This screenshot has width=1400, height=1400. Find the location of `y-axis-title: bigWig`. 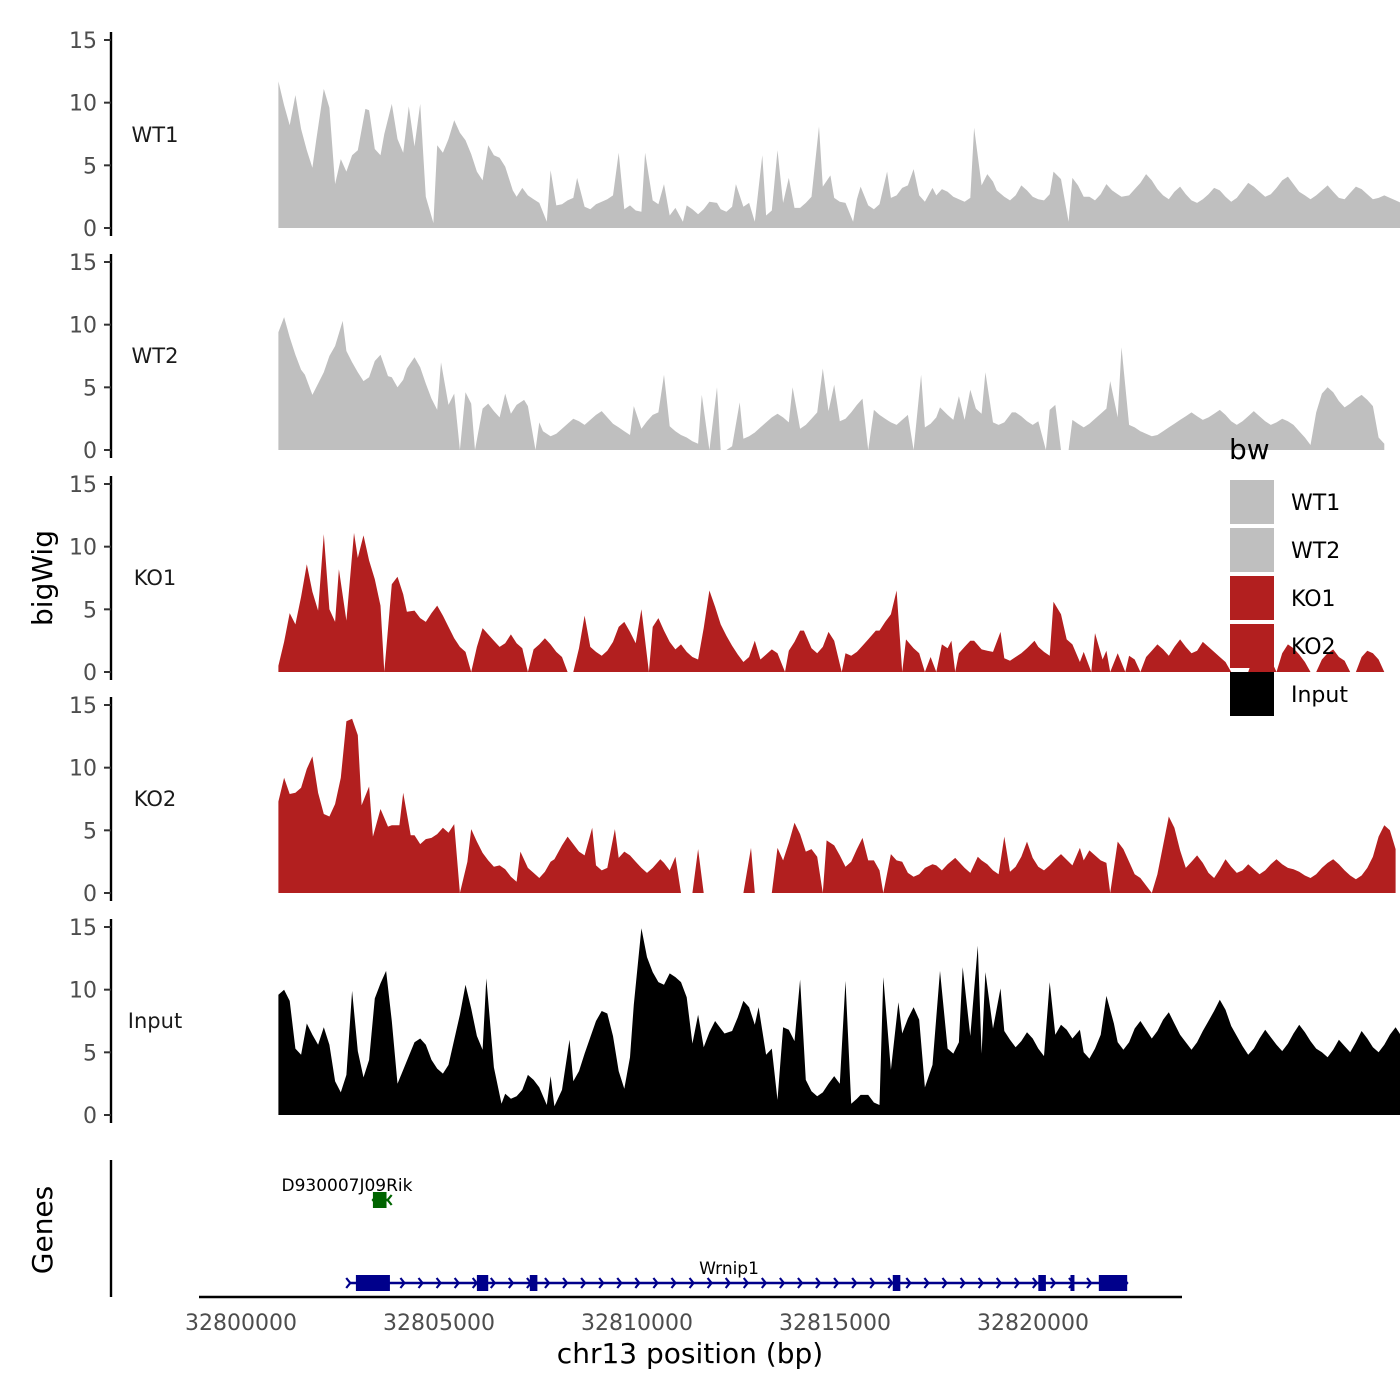

y-axis-title: bigWig is located at coordinates (42, 578).